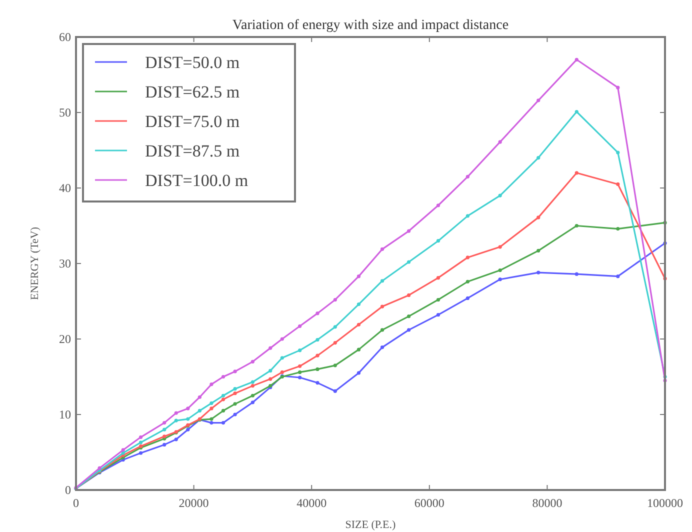 This screenshot has height=532, width=692. What do you see at coordinates (370, 25) in the screenshot?
I see `chart-title: Variation of energy with size and impact distance` at bounding box center [370, 25].